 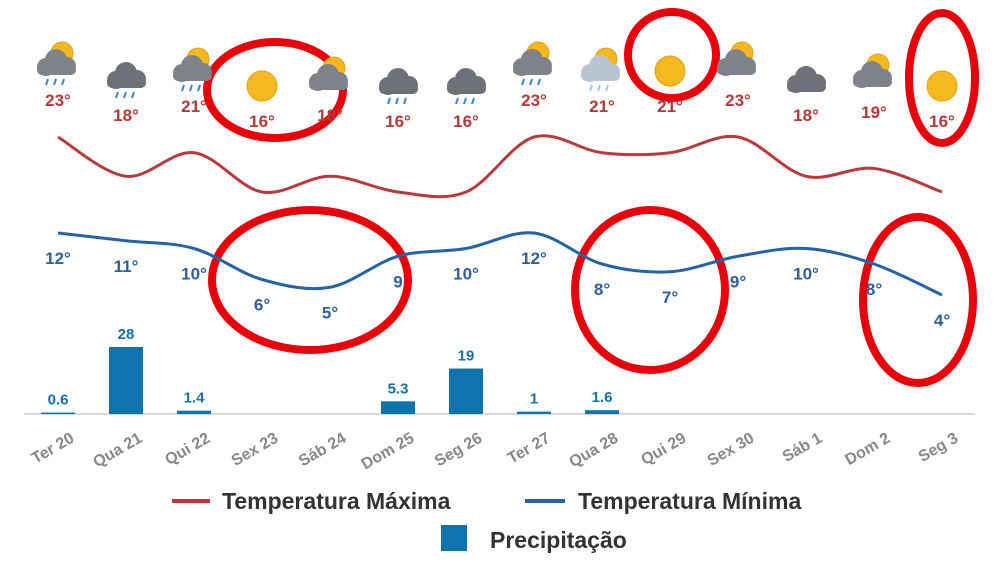 I want to click on precip-label: 0.6, so click(x=58, y=400).